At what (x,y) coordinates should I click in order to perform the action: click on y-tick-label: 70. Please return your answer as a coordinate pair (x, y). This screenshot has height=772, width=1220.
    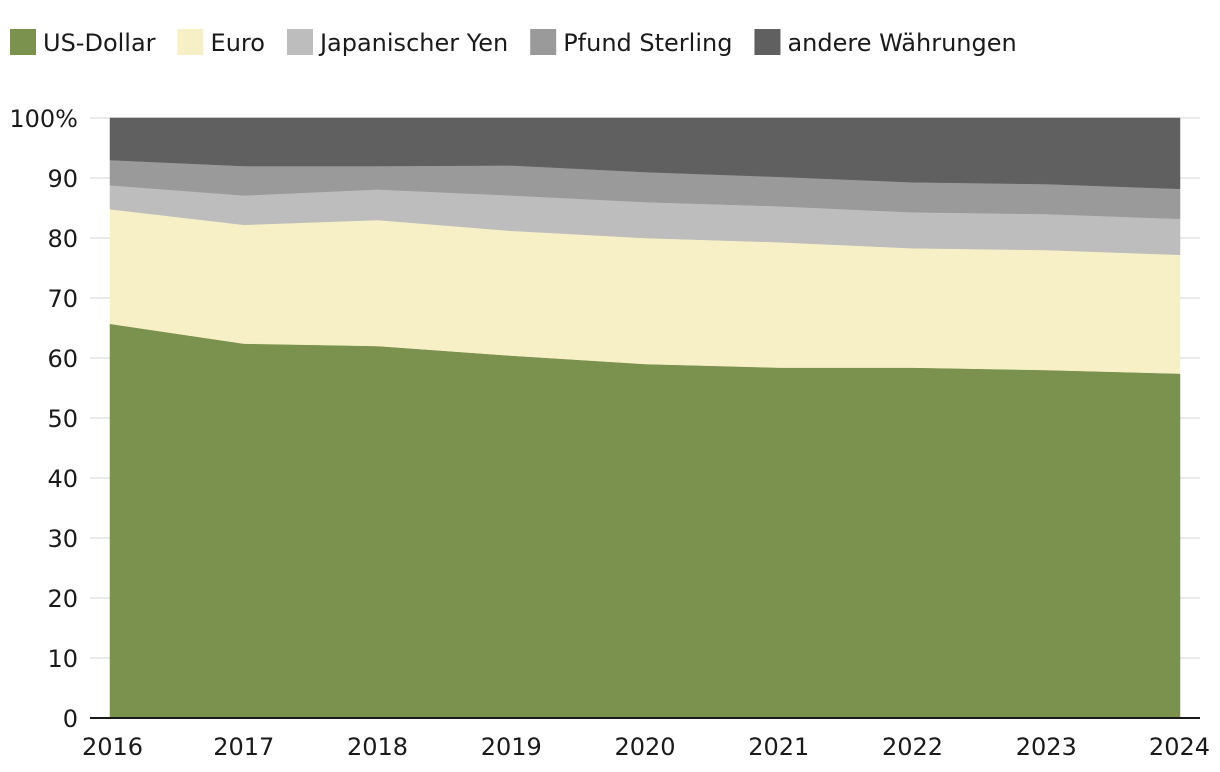
    Looking at the image, I should click on (62, 299).